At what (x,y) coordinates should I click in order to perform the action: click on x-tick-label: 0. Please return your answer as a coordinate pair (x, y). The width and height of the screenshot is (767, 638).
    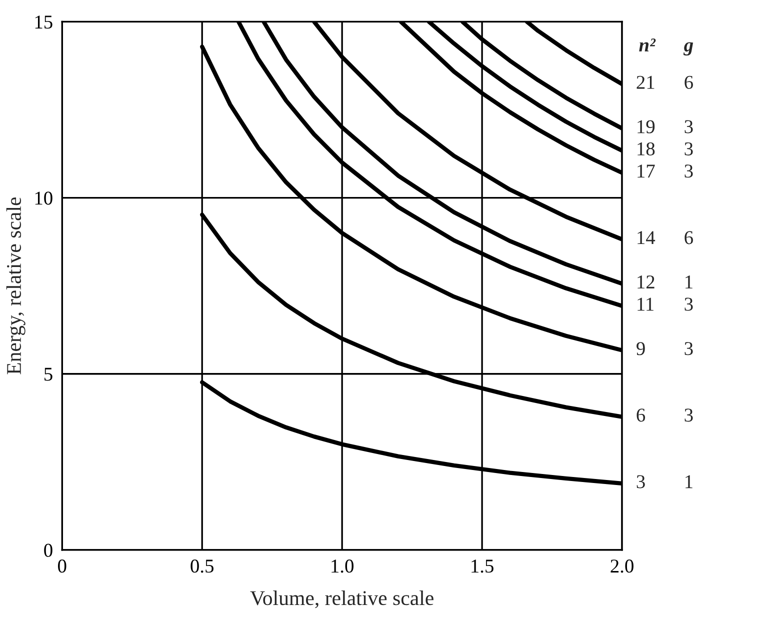
    Looking at the image, I should click on (62, 566).